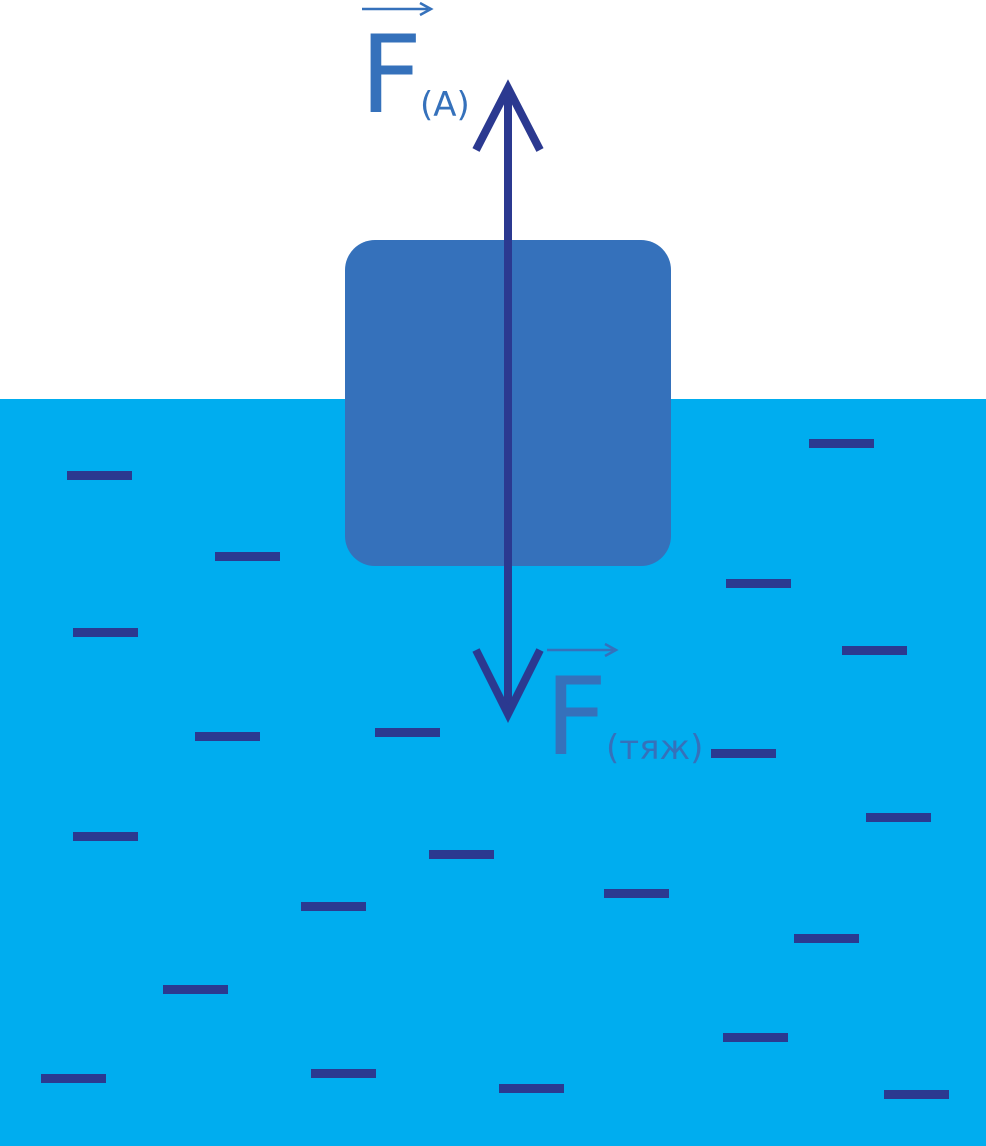 The image size is (986, 1146). What do you see at coordinates (576, 717) in the screenshot?
I see `gravity-force-symbol: F` at bounding box center [576, 717].